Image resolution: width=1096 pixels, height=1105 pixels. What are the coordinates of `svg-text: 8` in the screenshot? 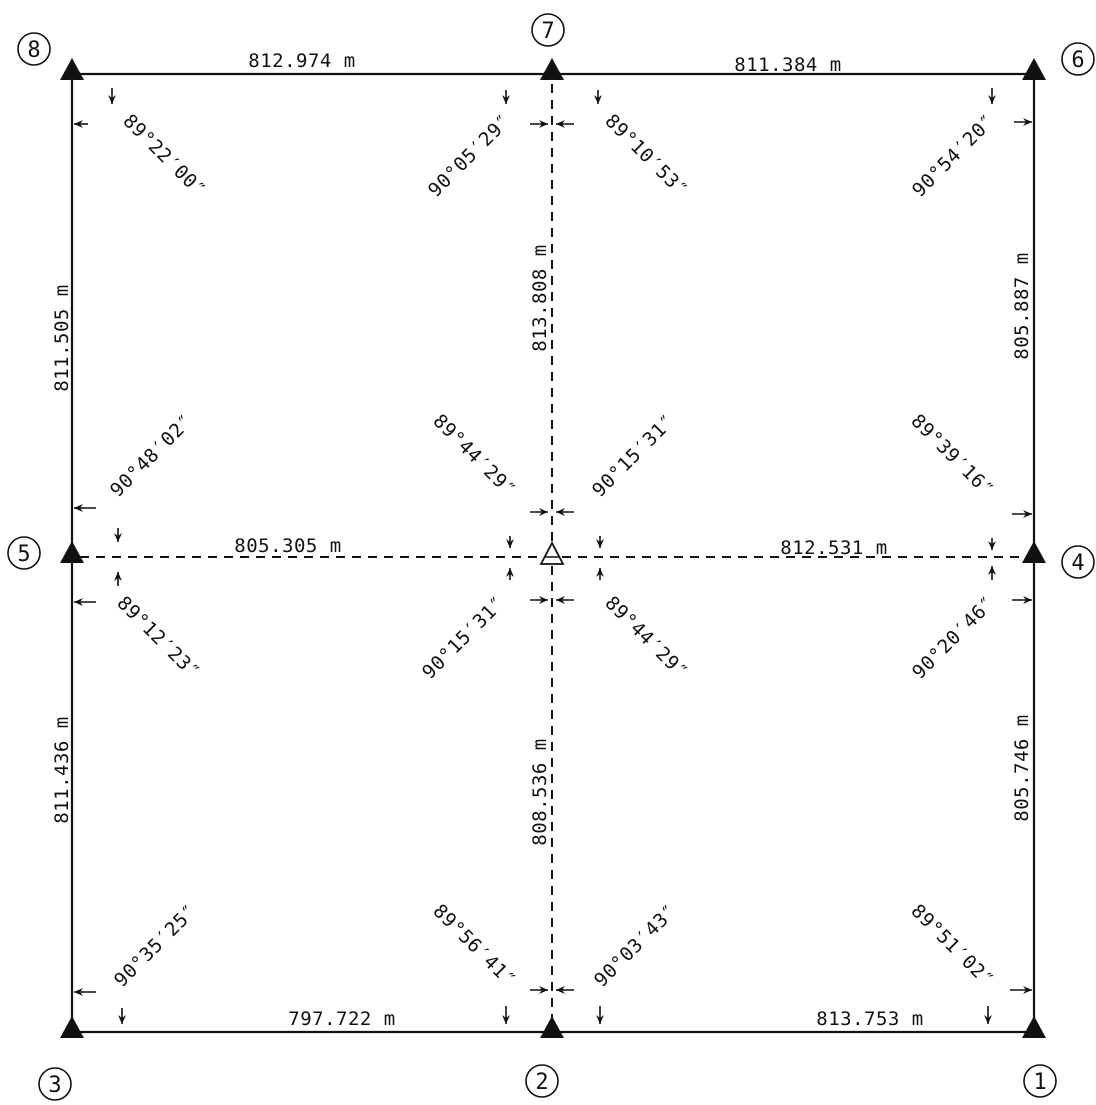 It's located at (33, 50).